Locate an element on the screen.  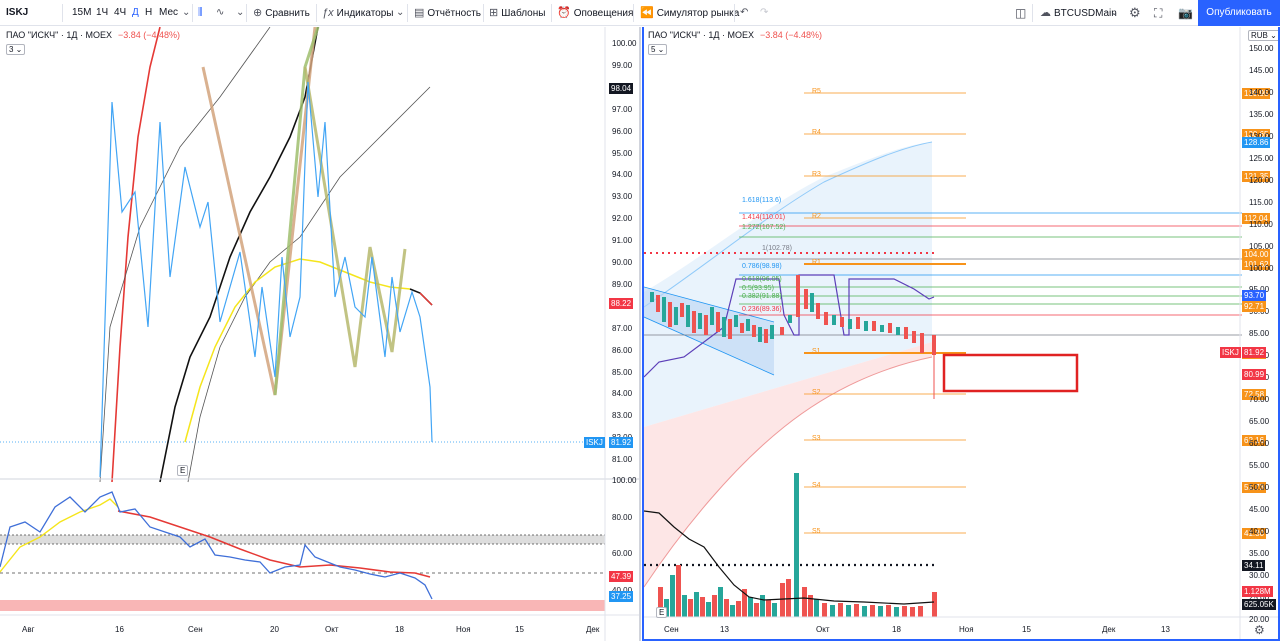
fib-label: 1.414(110.01) is located at coordinates (764, 217).